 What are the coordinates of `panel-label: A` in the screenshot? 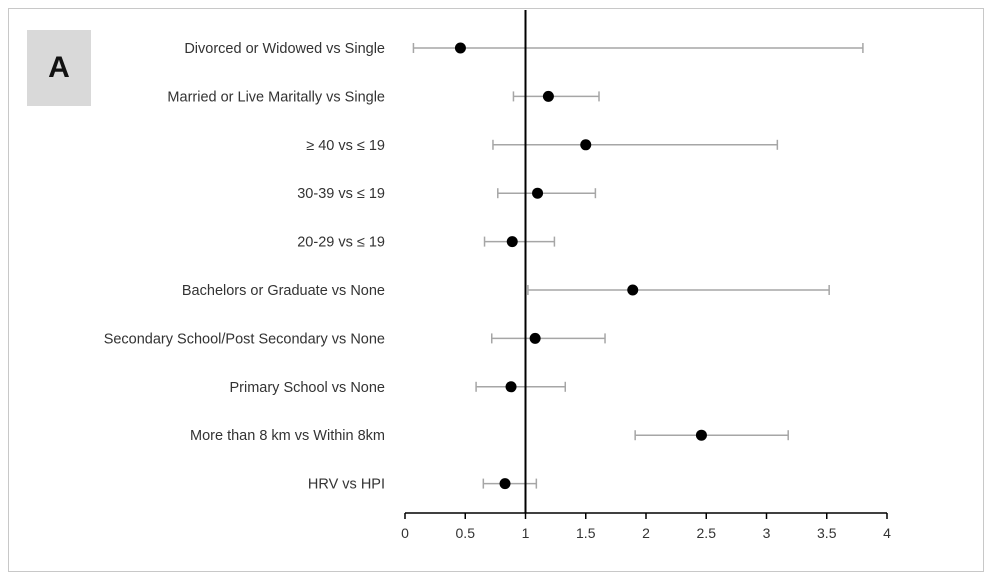 It's located at (59, 68).